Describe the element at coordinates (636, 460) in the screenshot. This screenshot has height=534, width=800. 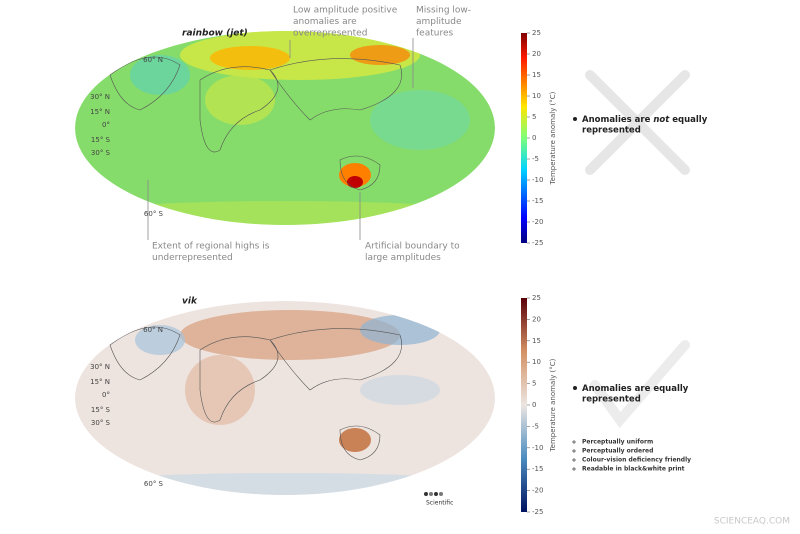
I see `feature: Colour-vision deficiency friendly` at that location.